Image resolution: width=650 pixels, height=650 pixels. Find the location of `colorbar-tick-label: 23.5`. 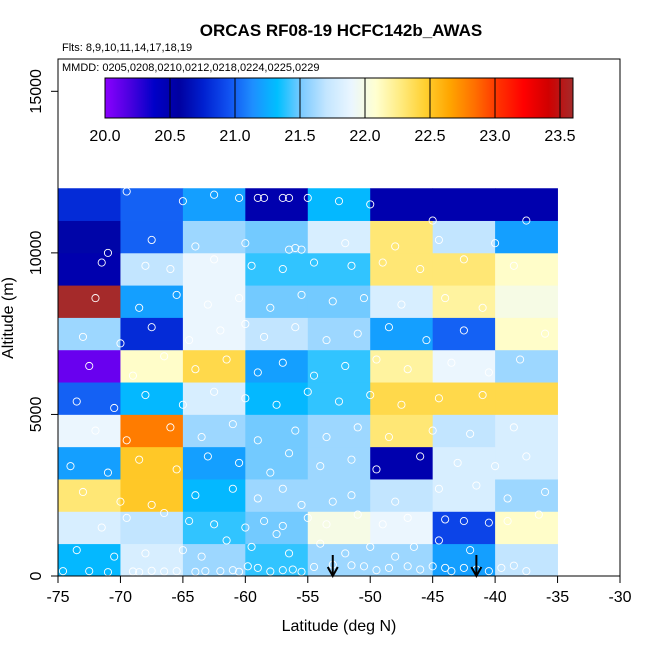

colorbar-tick-label: 23.5 is located at coordinates (559, 136).